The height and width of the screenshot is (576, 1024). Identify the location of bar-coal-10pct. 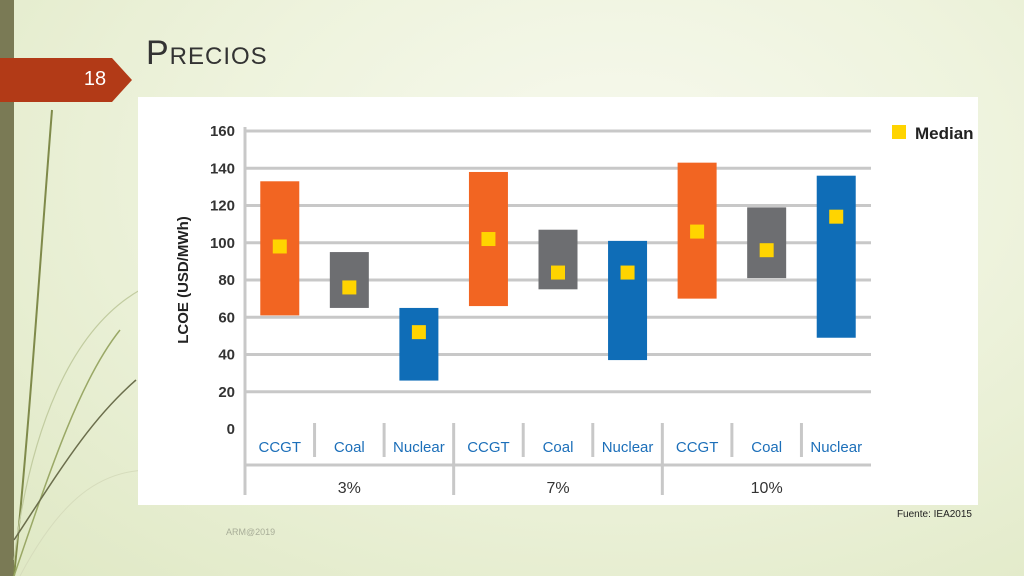
(767, 243).